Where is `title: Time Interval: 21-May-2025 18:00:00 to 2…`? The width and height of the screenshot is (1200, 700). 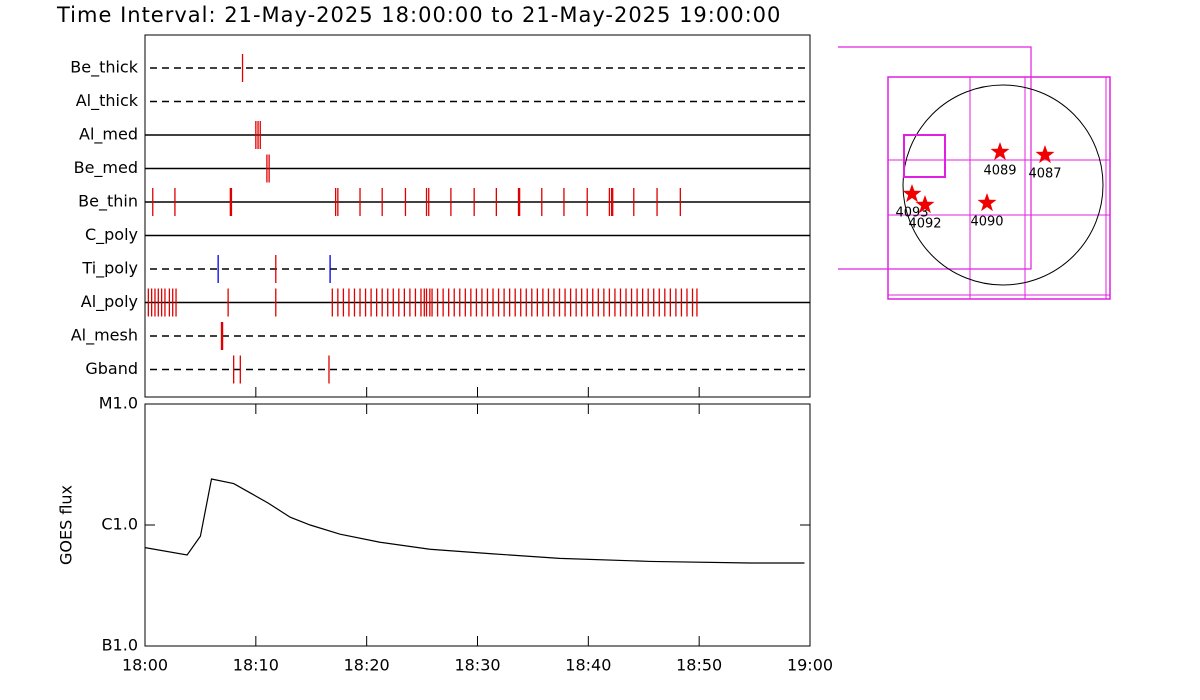
title: Time Interval: 21-May-2025 18:00:00 to 2… is located at coordinates (418, 15).